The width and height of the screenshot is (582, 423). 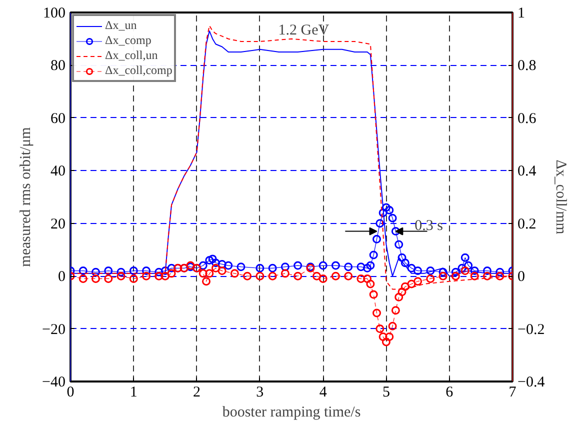 What do you see at coordinates (560, 197) in the screenshot?
I see `y2-axis-title: Δx_coll/mm` at bounding box center [560, 197].